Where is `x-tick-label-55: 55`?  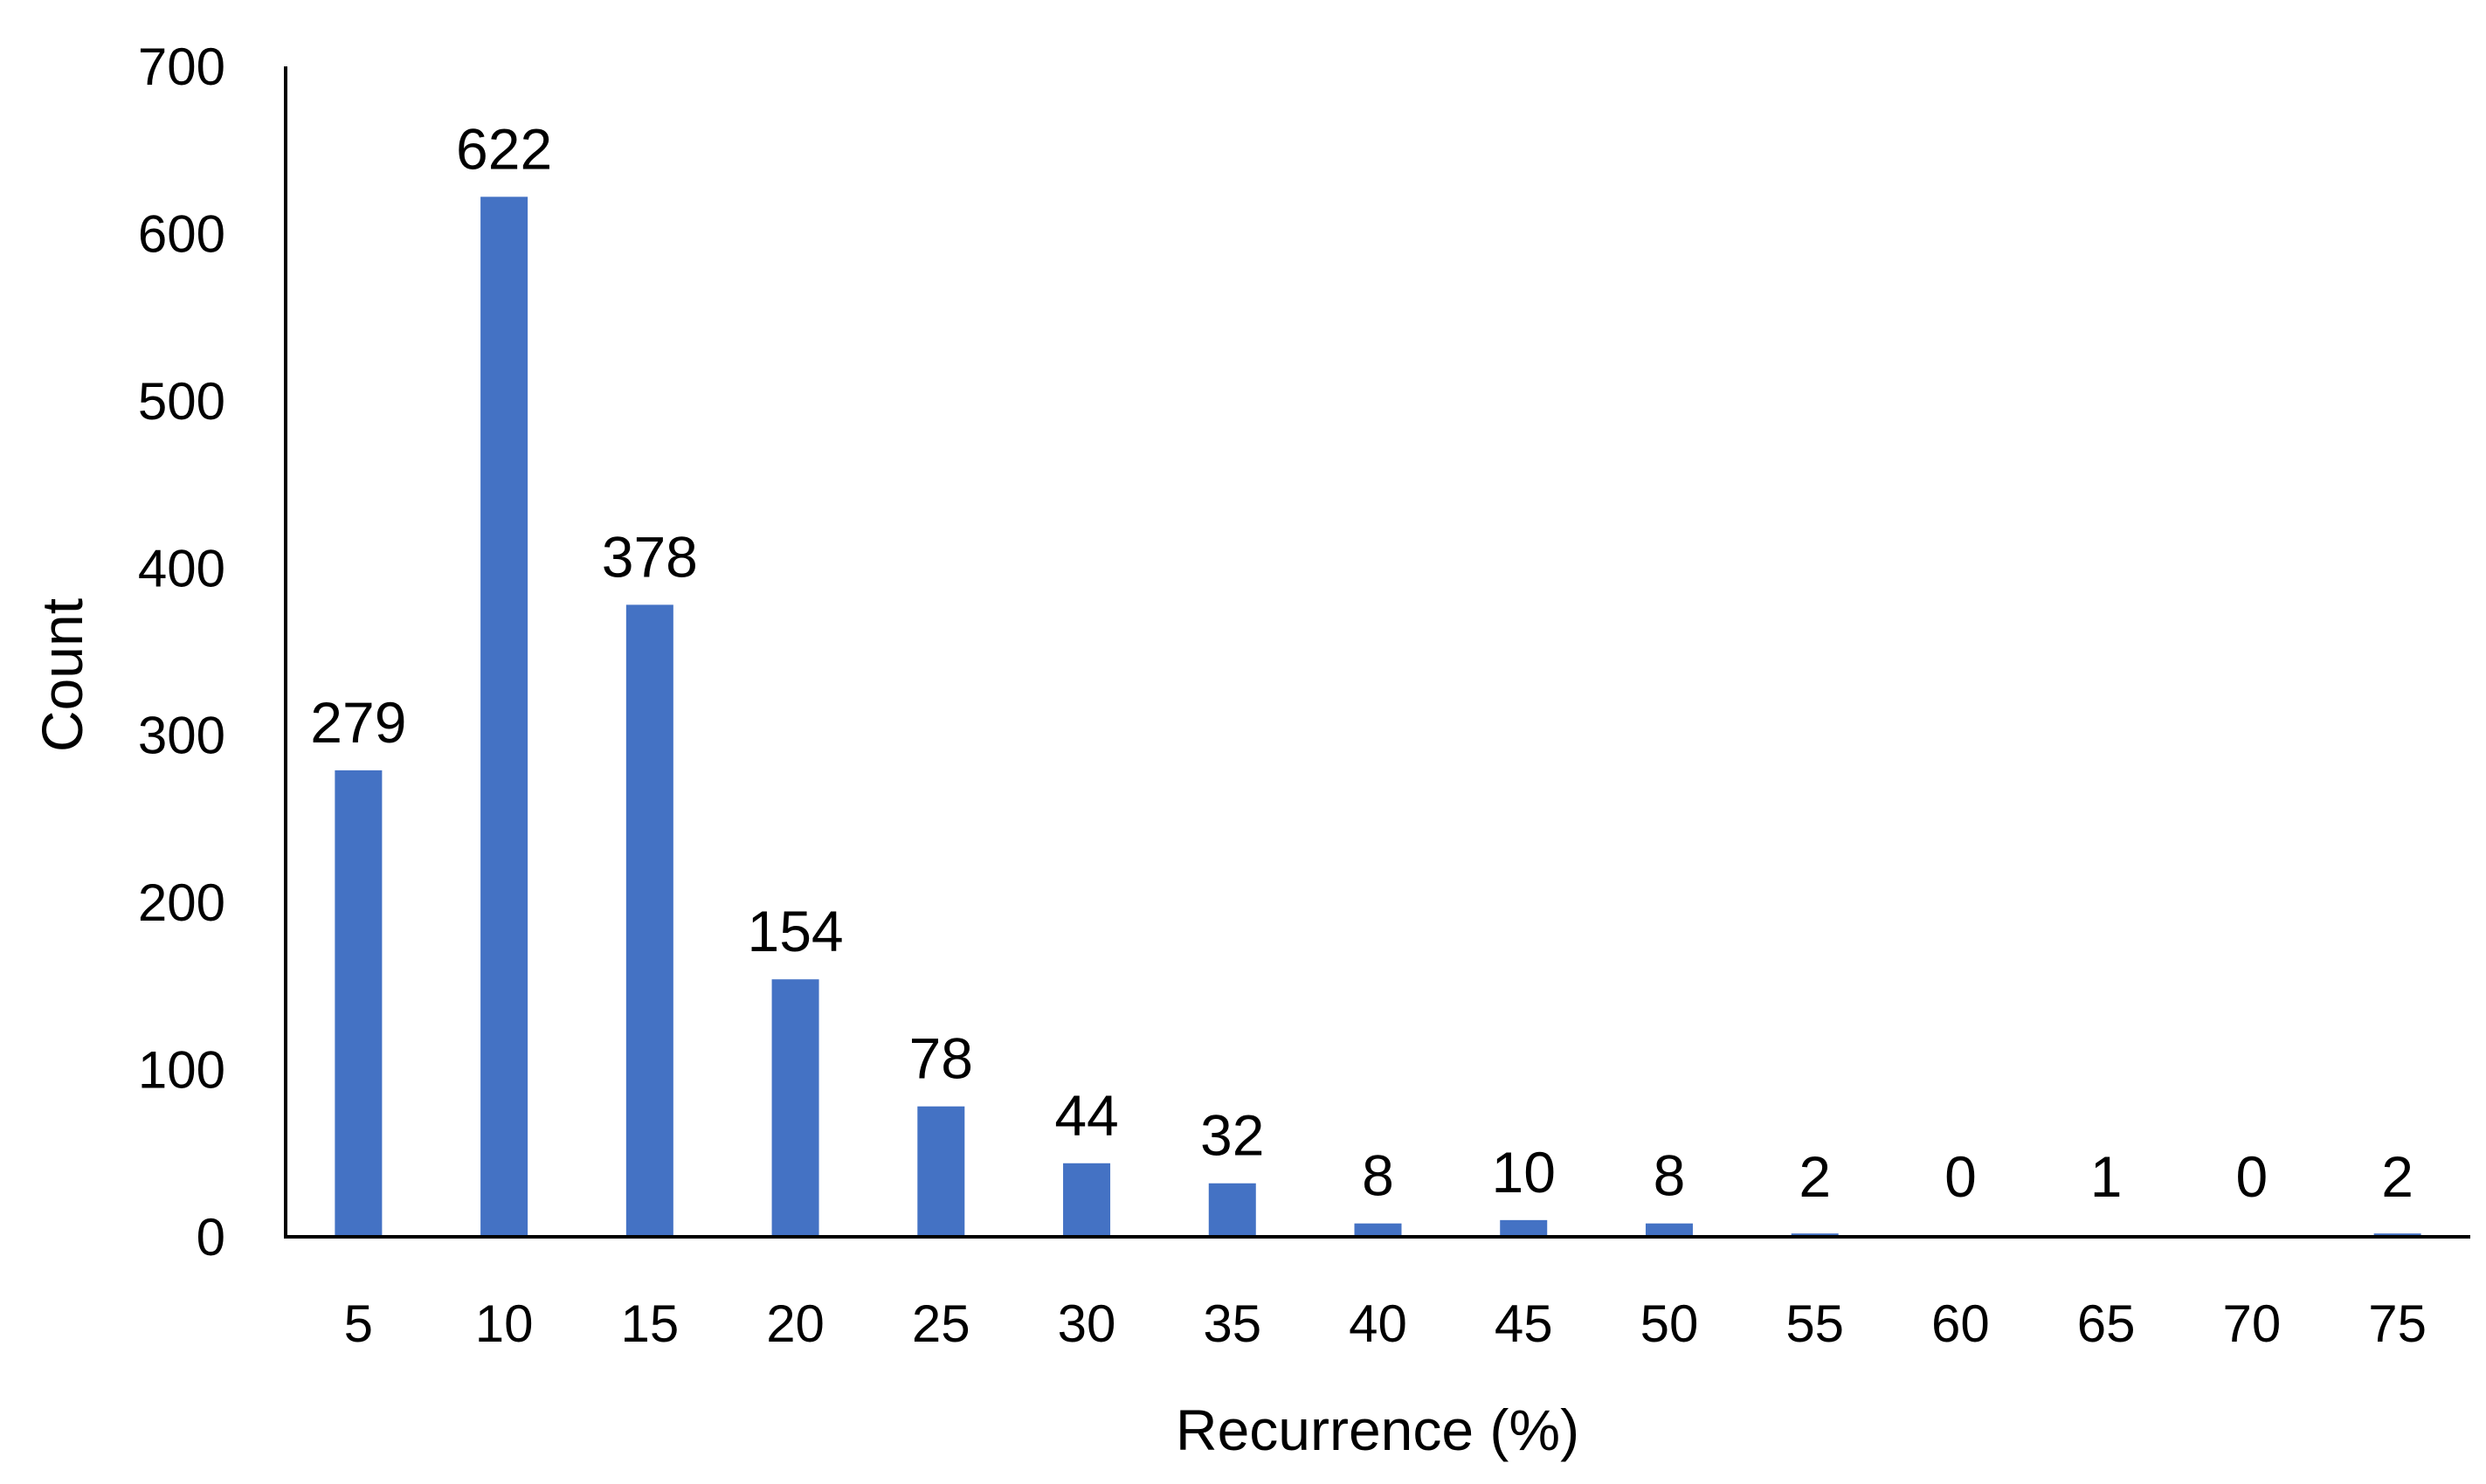
x-tick-label-55: 55 is located at coordinates (1814, 1323).